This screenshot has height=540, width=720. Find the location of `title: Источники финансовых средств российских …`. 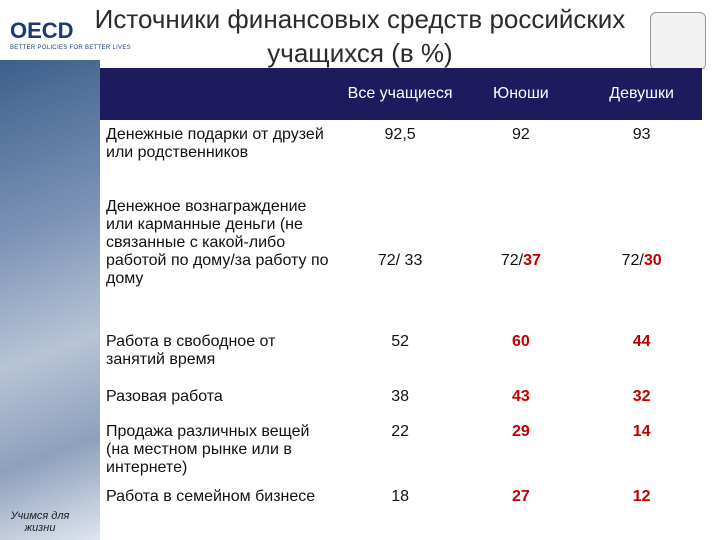

title: Источники финансовых средств российских … is located at coordinates (360, 36).